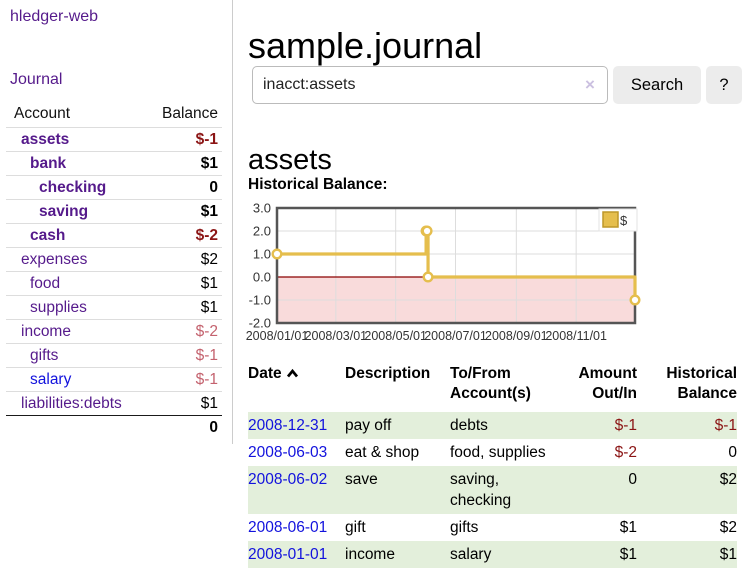 Image resolution: width=742 pixels, height=582 pixels. Describe the element at coordinates (288, 425) in the screenshot. I see `transaction-date-link: 2008-12-31` at that location.